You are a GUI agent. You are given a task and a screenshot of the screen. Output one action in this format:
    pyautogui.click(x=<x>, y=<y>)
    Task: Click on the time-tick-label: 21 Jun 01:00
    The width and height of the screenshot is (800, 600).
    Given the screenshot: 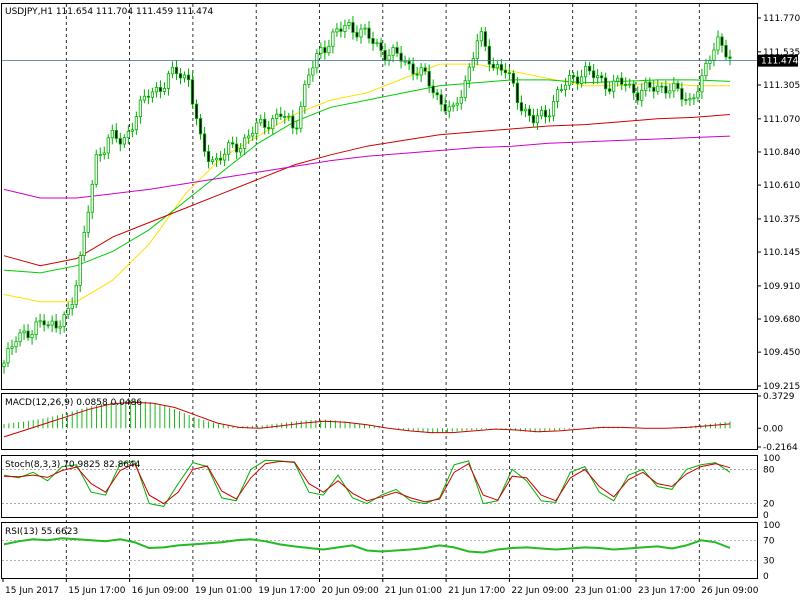 What is the action you would take?
    pyautogui.click(x=413, y=591)
    